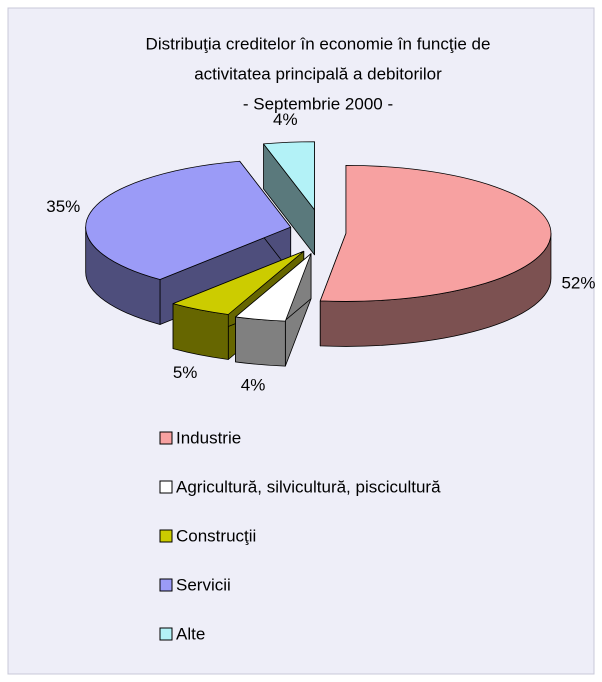 The height and width of the screenshot is (682, 602). What do you see at coordinates (208, 437) in the screenshot?
I see `legend-label: Industrie` at bounding box center [208, 437].